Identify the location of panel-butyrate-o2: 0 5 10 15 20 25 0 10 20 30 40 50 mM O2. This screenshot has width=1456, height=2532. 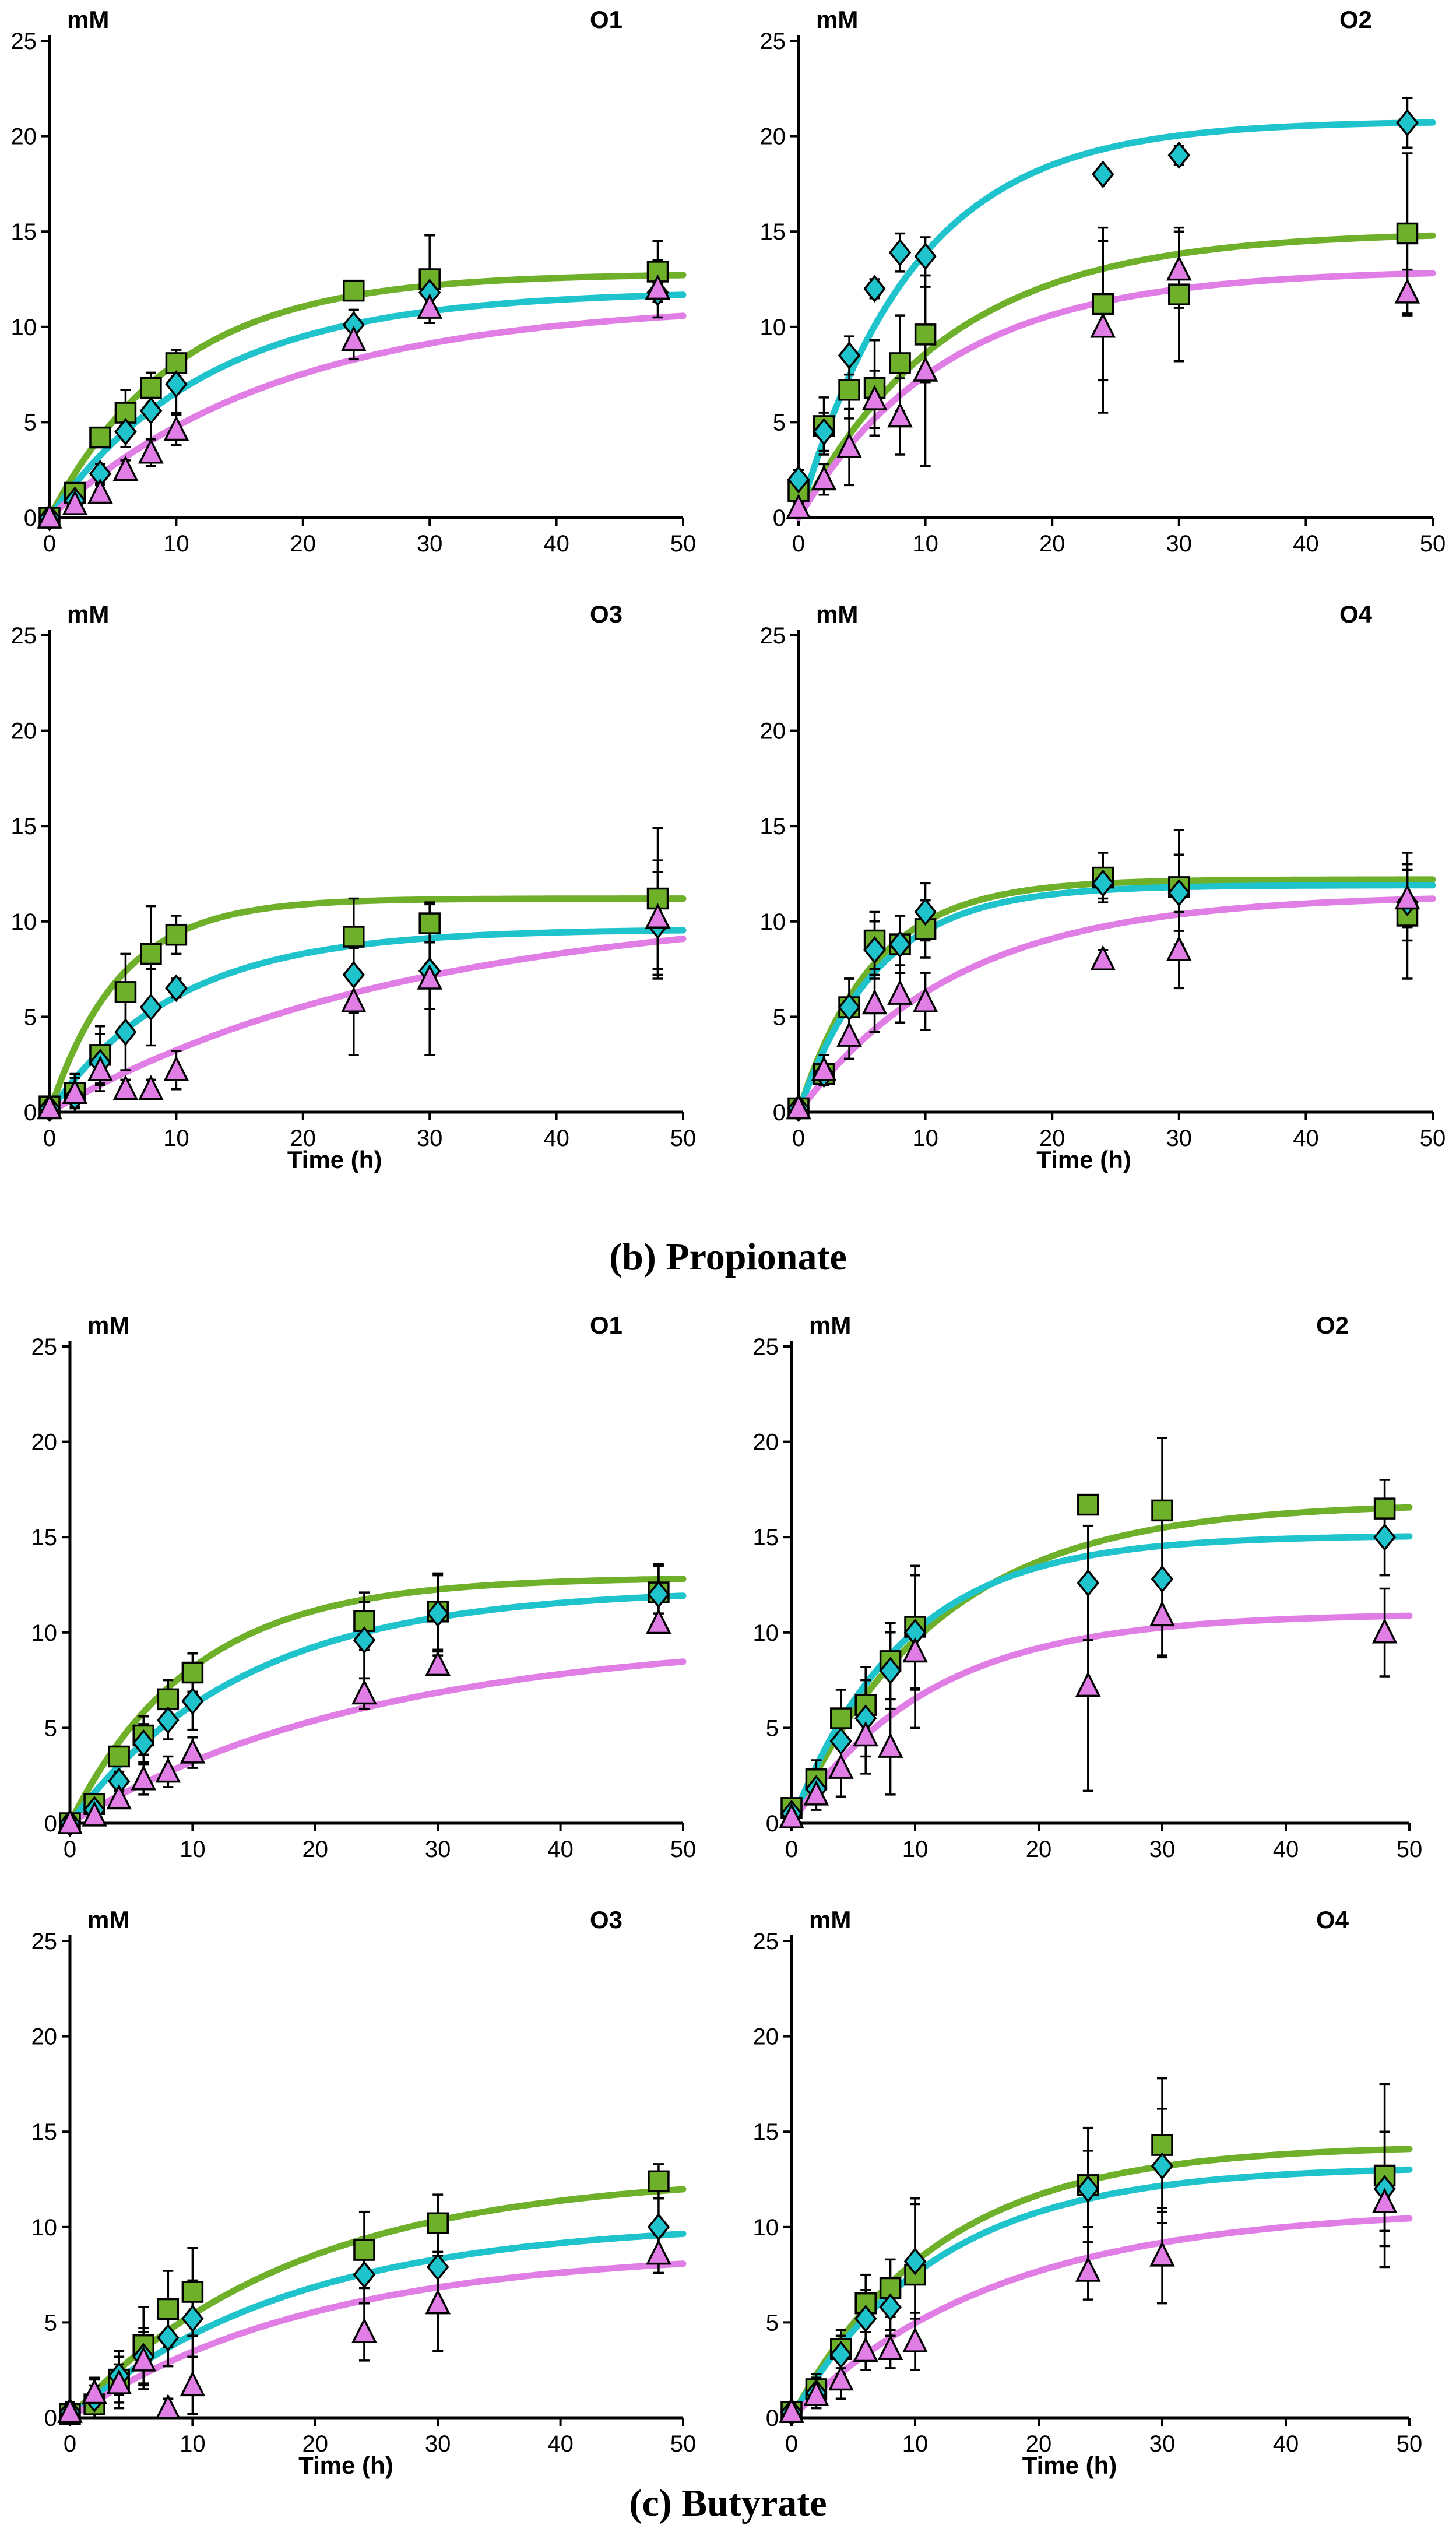
(1088, 1586).